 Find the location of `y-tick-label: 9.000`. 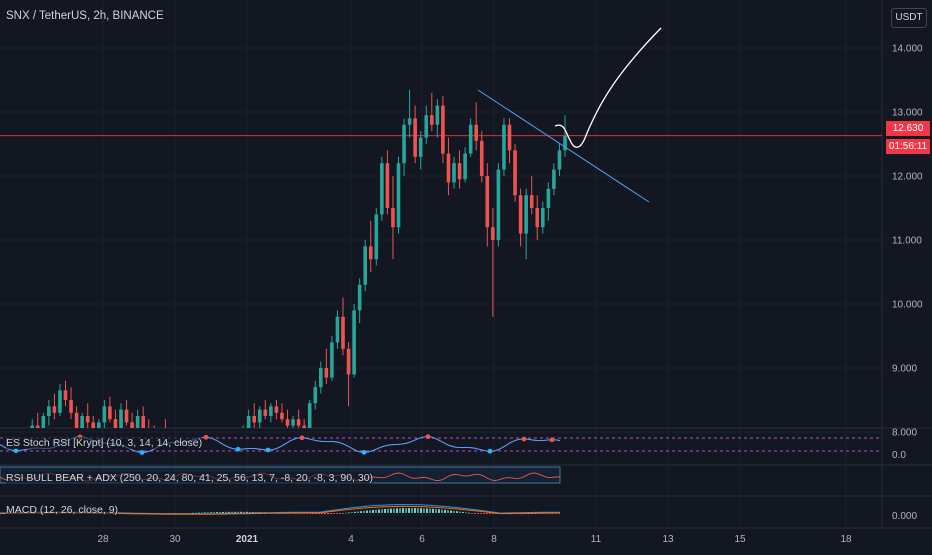

y-tick-label: 9.000 is located at coordinates (904, 369).